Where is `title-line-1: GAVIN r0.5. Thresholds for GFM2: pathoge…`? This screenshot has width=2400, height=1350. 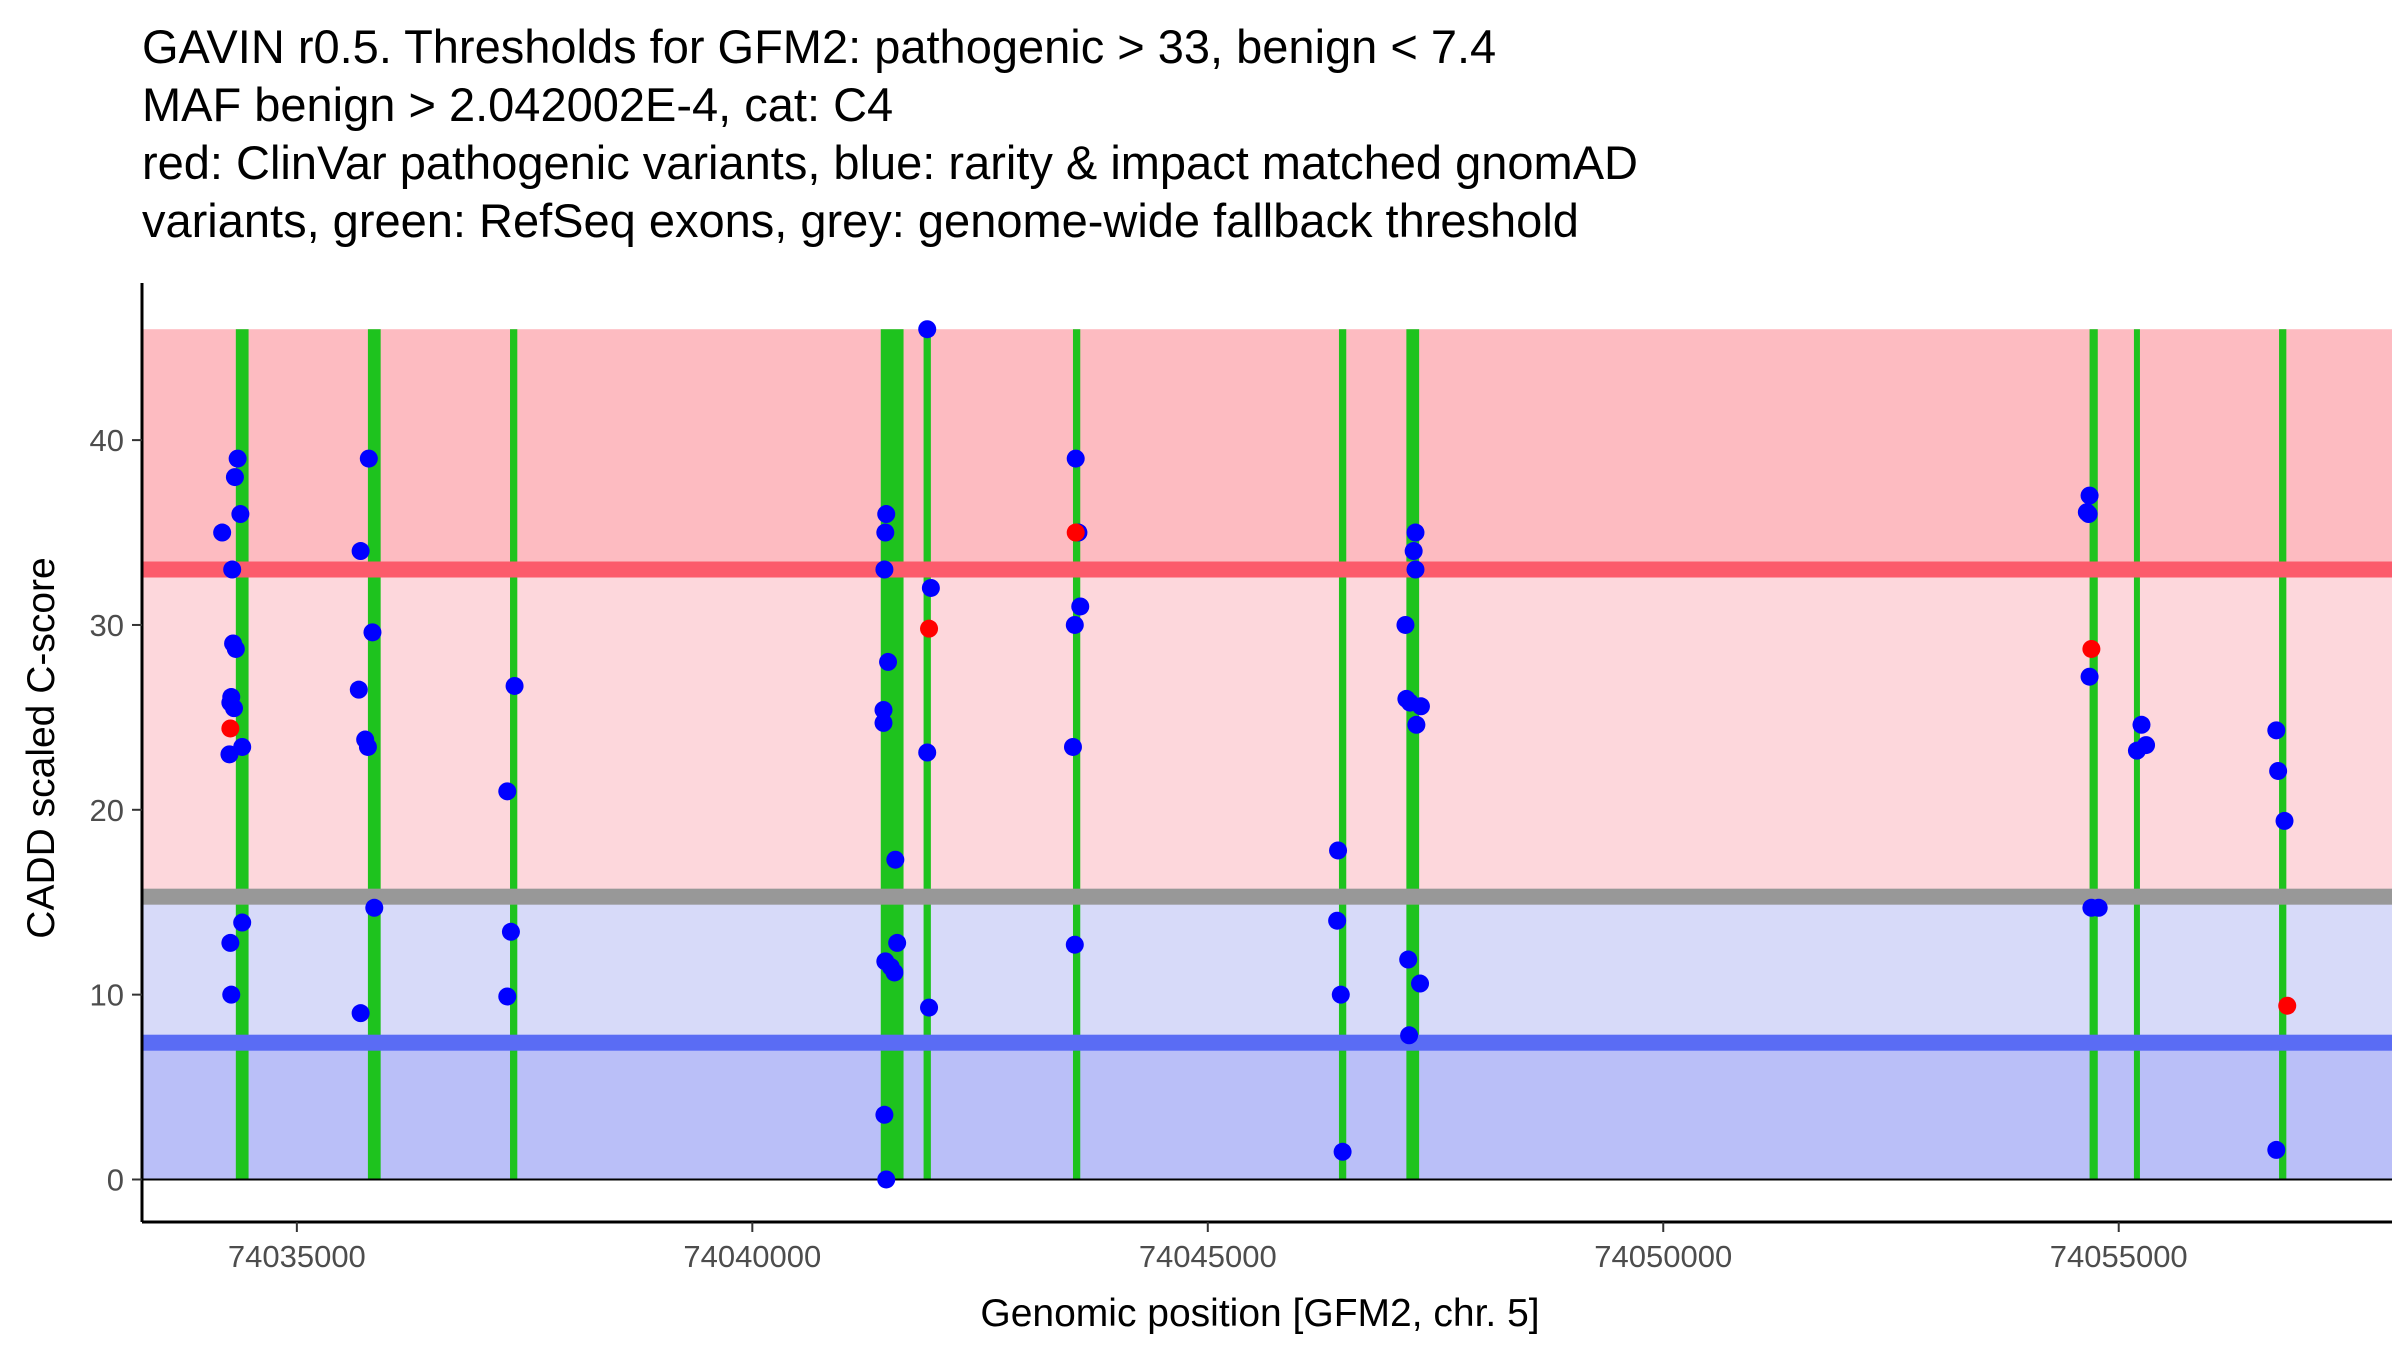
title-line-1: GAVIN r0.5. Thresholds for GFM2: pathoge… is located at coordinates (819, 46).